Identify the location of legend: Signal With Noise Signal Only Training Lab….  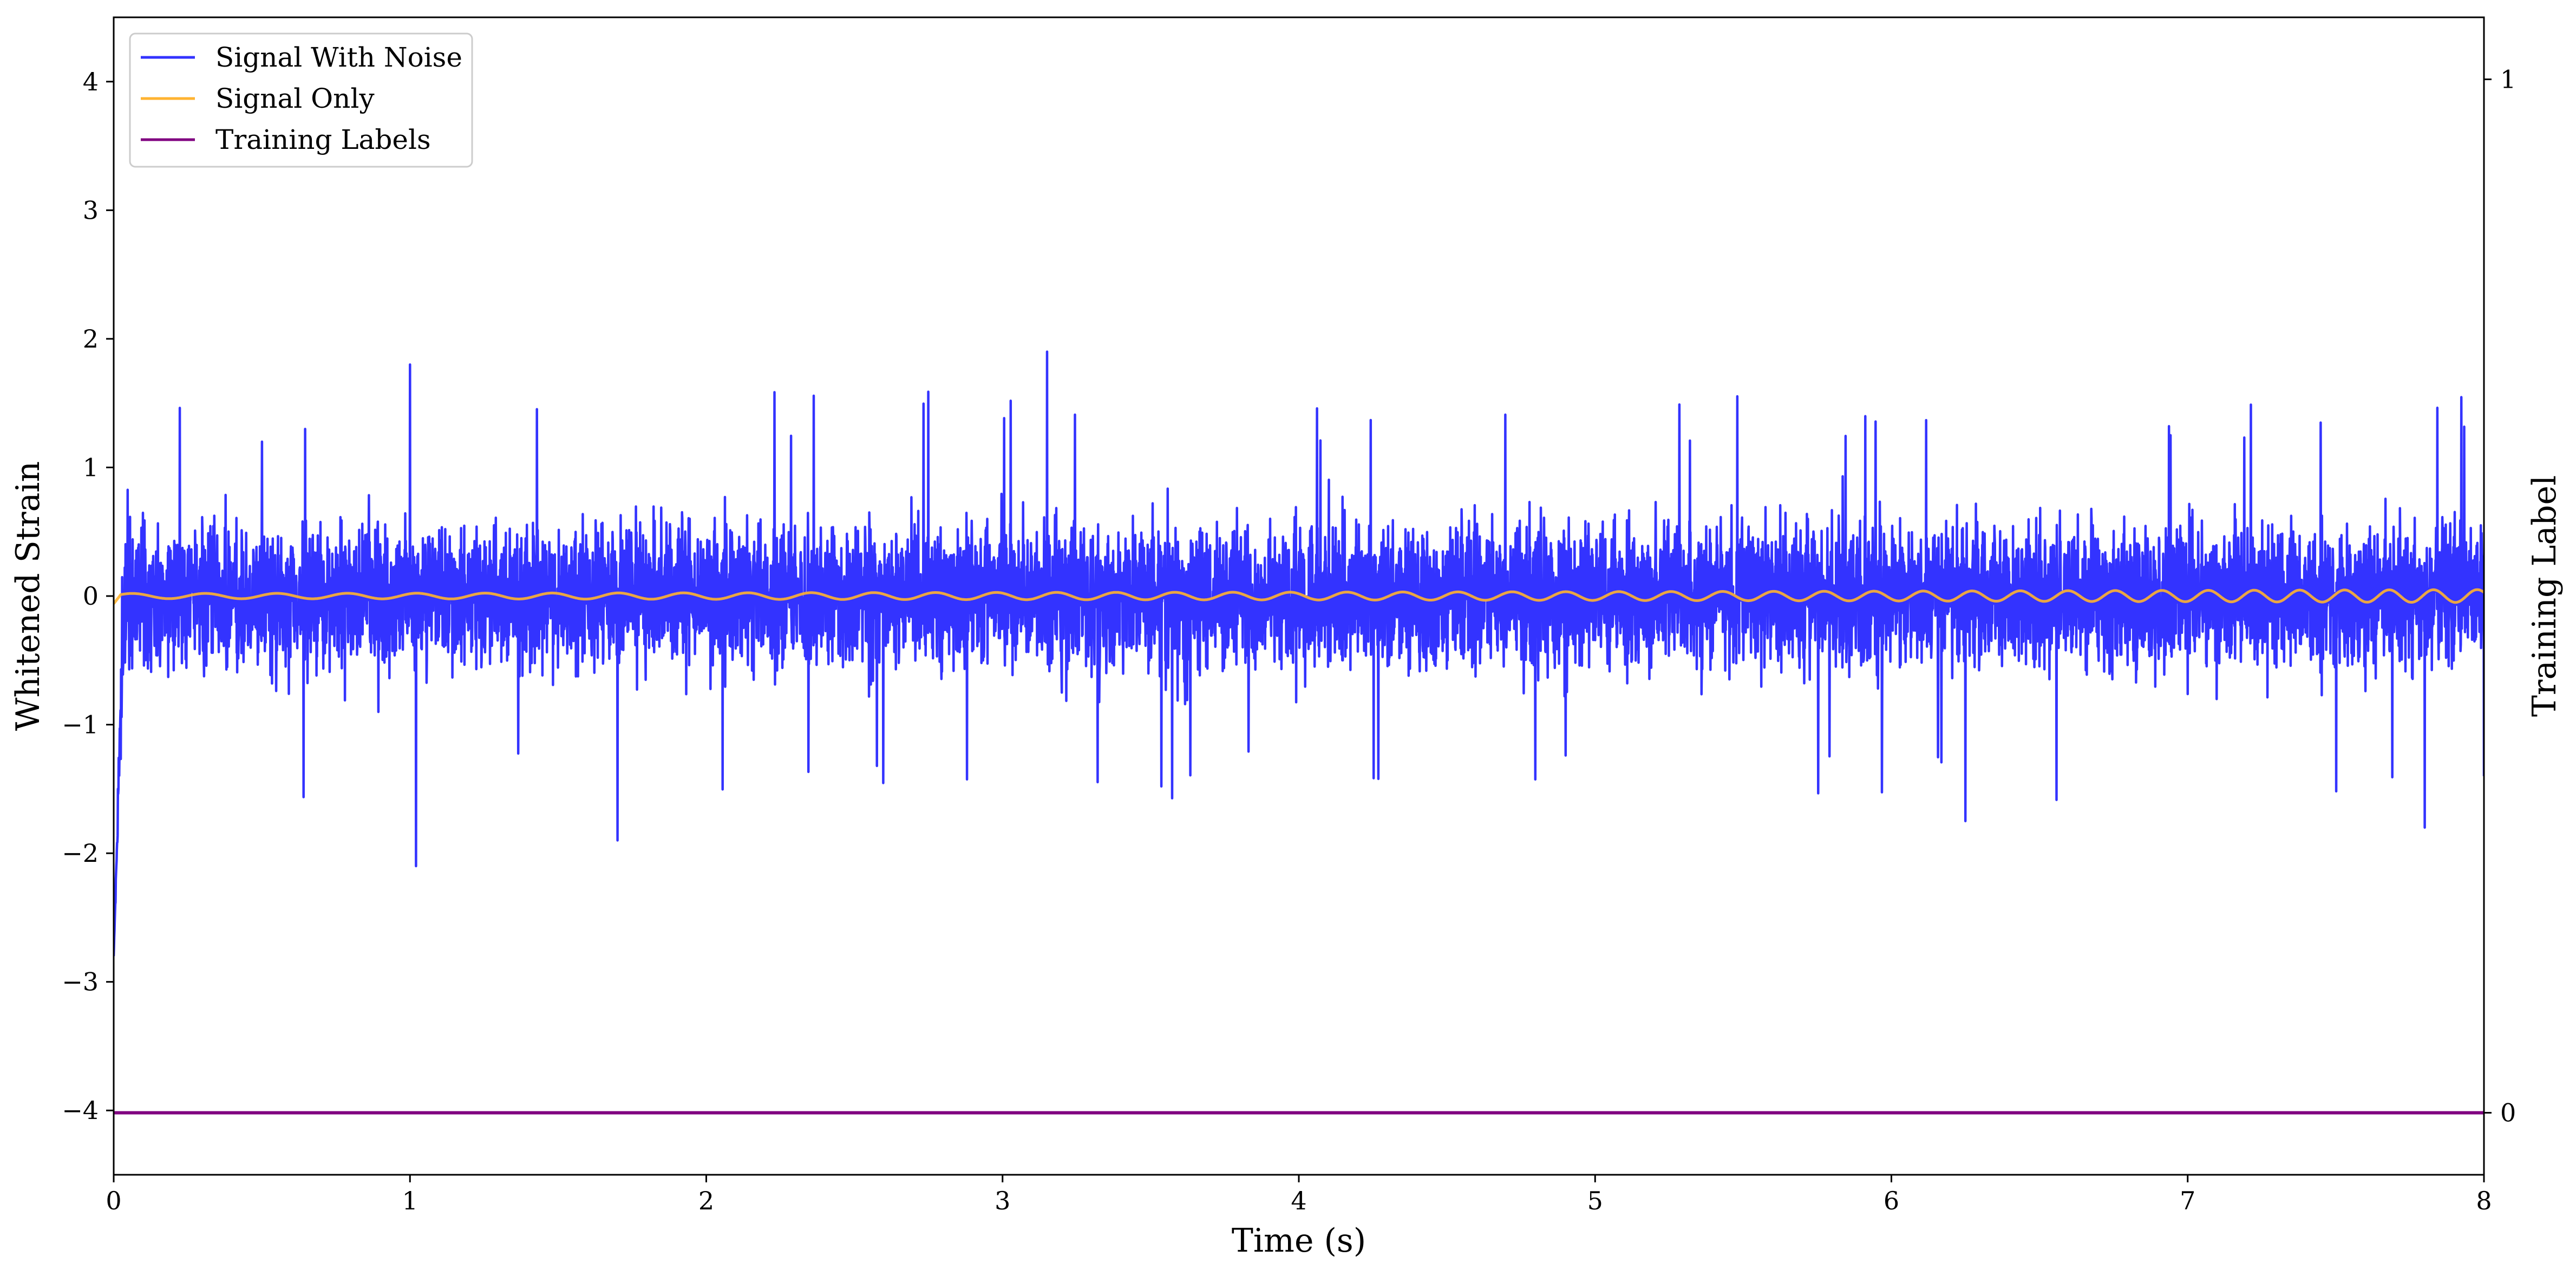
(301, 100).